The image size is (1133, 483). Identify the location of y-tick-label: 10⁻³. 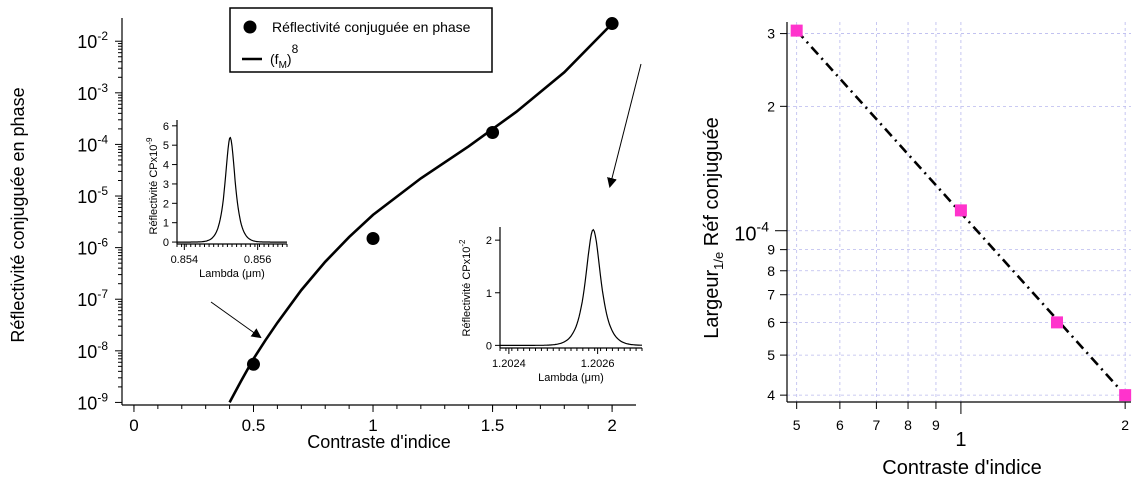
(92, 92).